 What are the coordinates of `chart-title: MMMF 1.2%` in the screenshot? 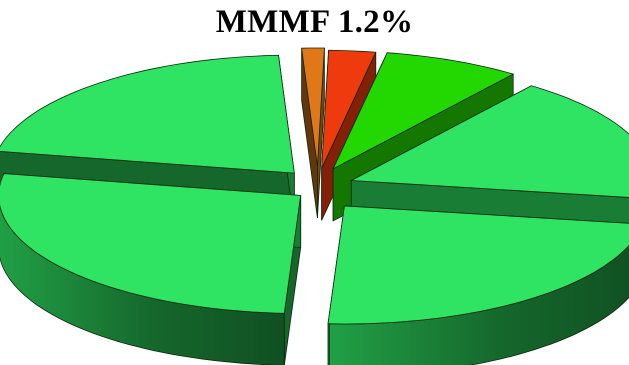 It's located at (314, 22).